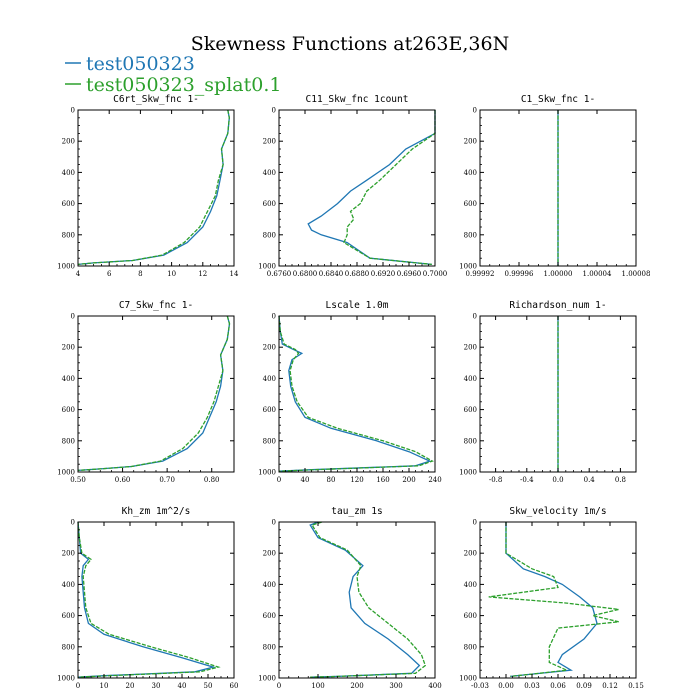  I want to click on x-tick-label: 30, so click(156, 686).